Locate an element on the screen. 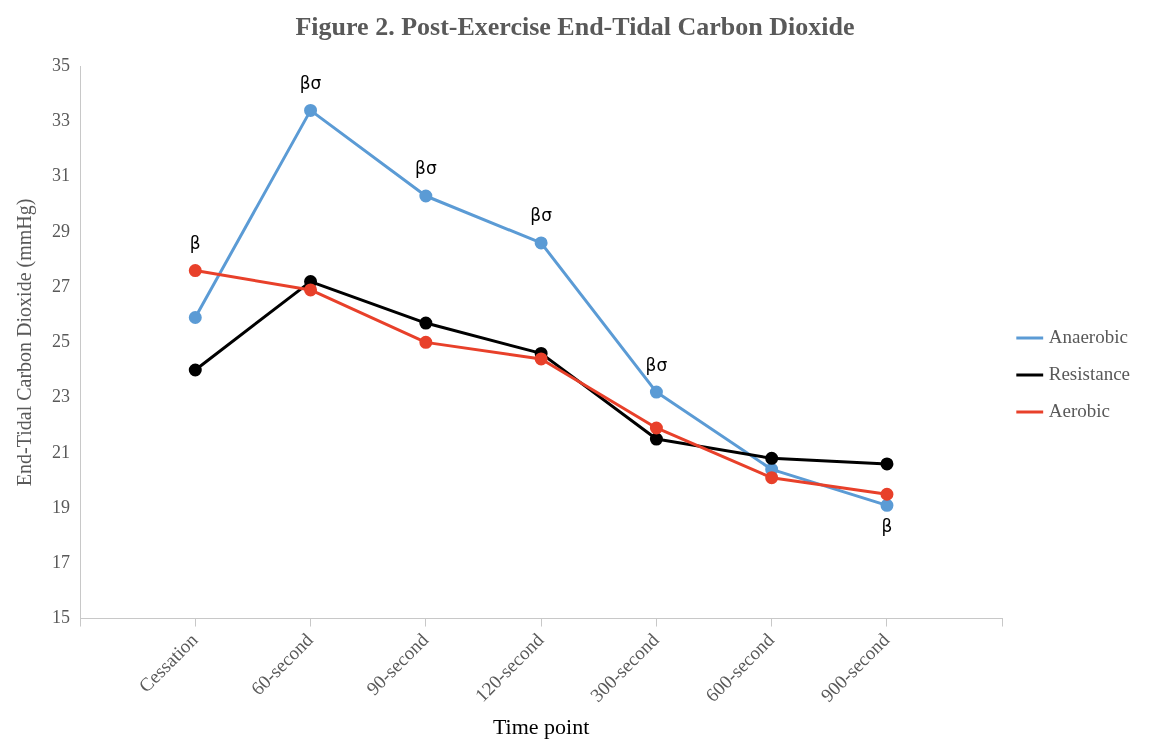  y-tick-label: 15 is located at coordinates (61, 617).